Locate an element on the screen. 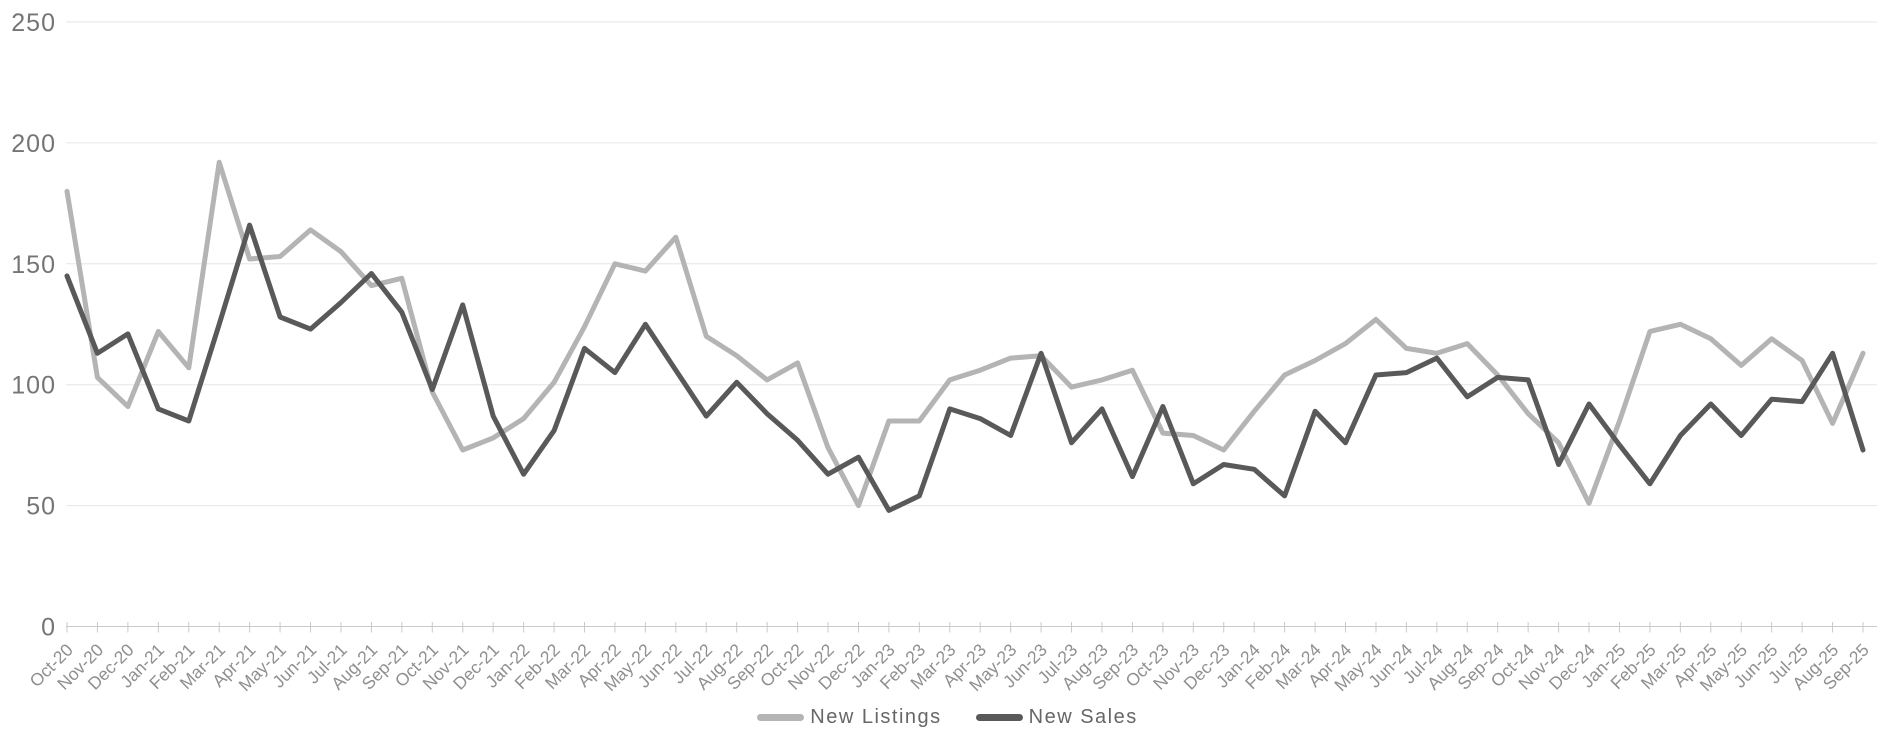 This screenshot has height=748, width=1895. y-axis-label: 50 is located at coordinates (41, 507).